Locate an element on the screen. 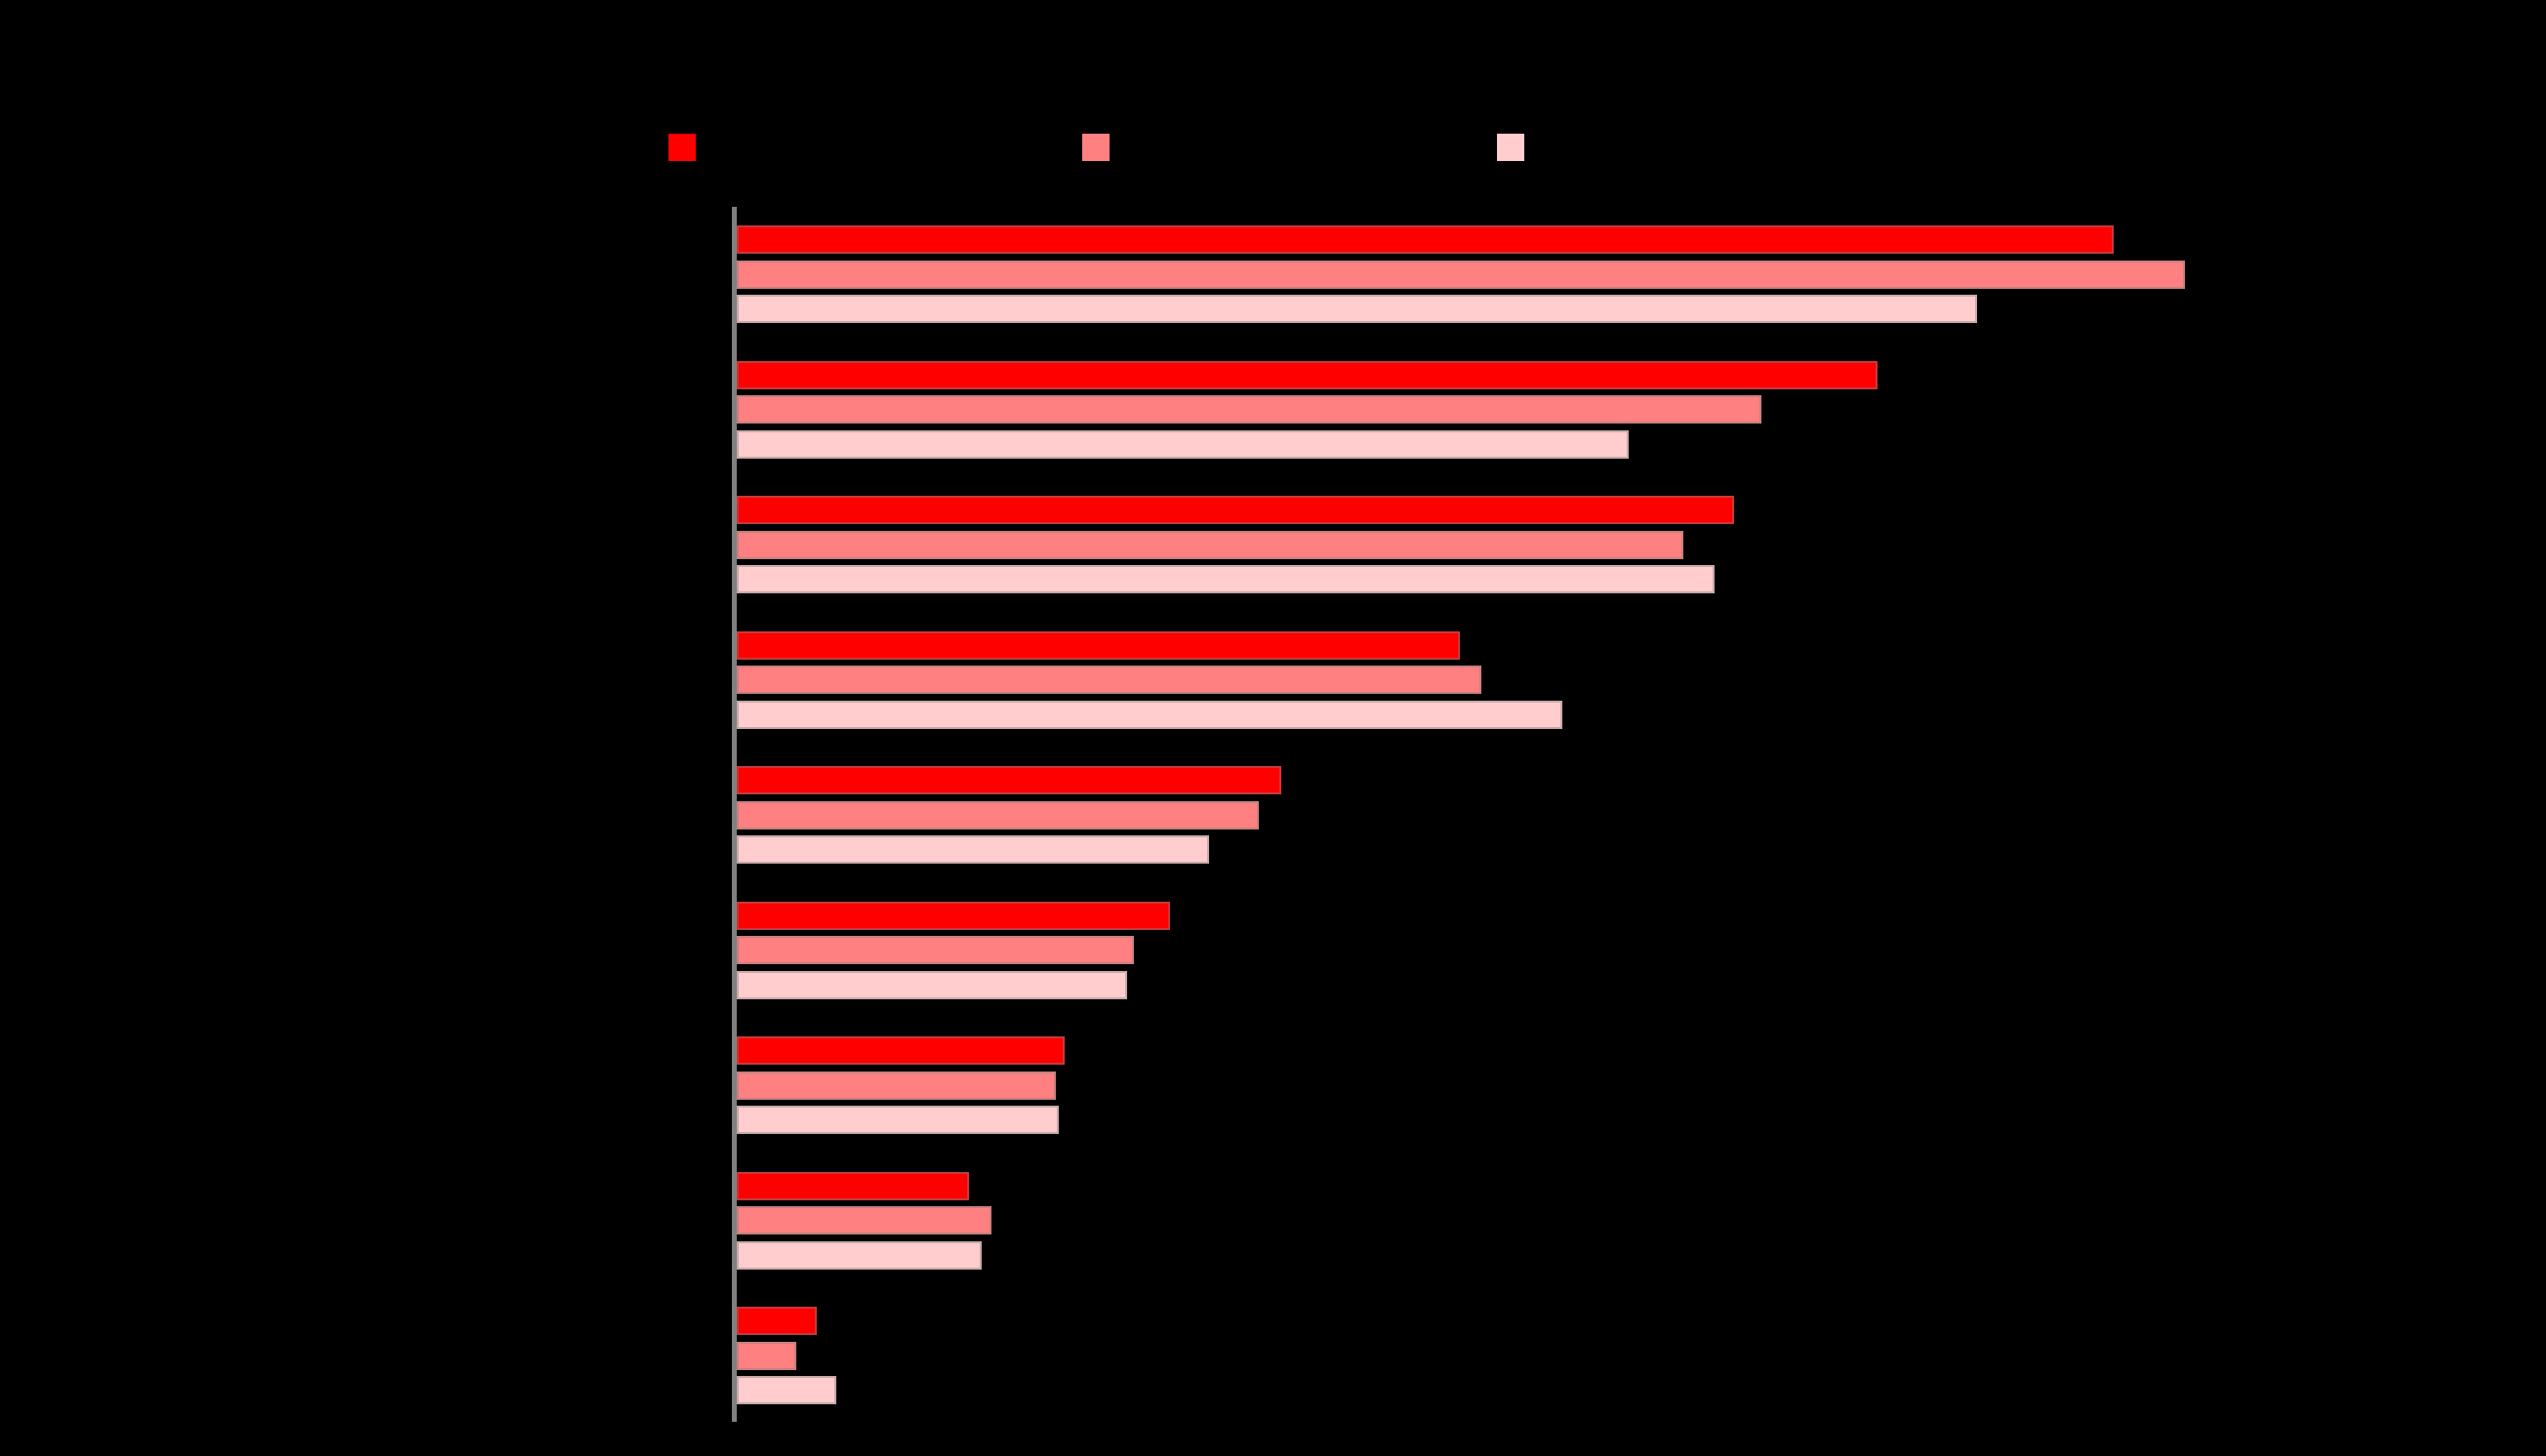  red-series-swatch is located at coordinates (682, 147).